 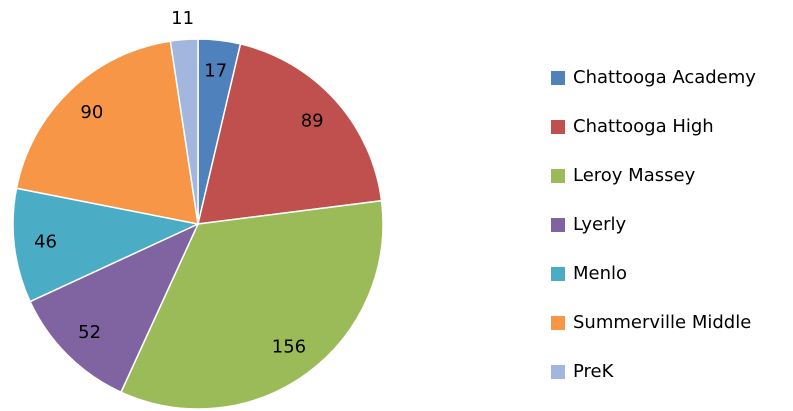 I want to click on data-label: 17, so click(x=215, y=70).